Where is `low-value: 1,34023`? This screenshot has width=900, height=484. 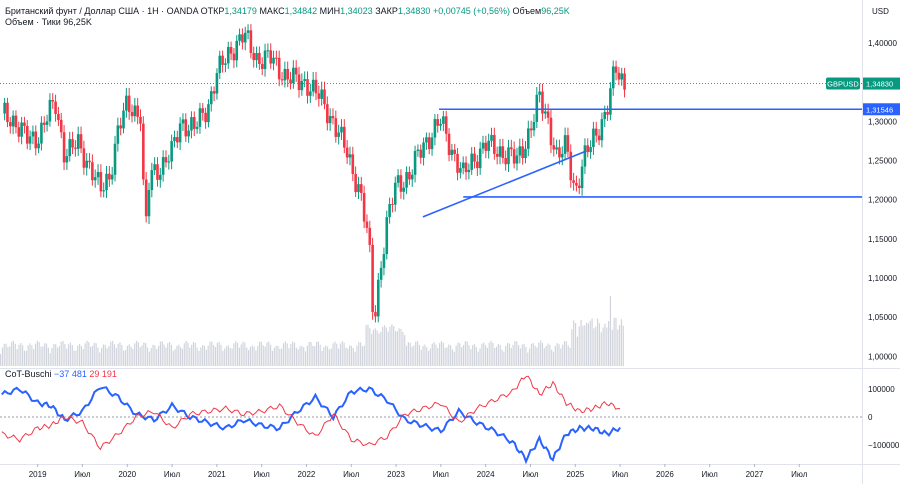
low-value: 1,34023 is located at coordinates (356, 11).